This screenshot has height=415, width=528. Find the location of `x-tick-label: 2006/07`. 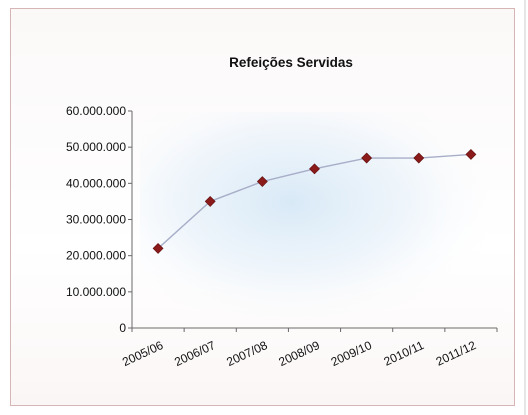

x-tick-label: 2006/07 is located at coordinates (195, 353).